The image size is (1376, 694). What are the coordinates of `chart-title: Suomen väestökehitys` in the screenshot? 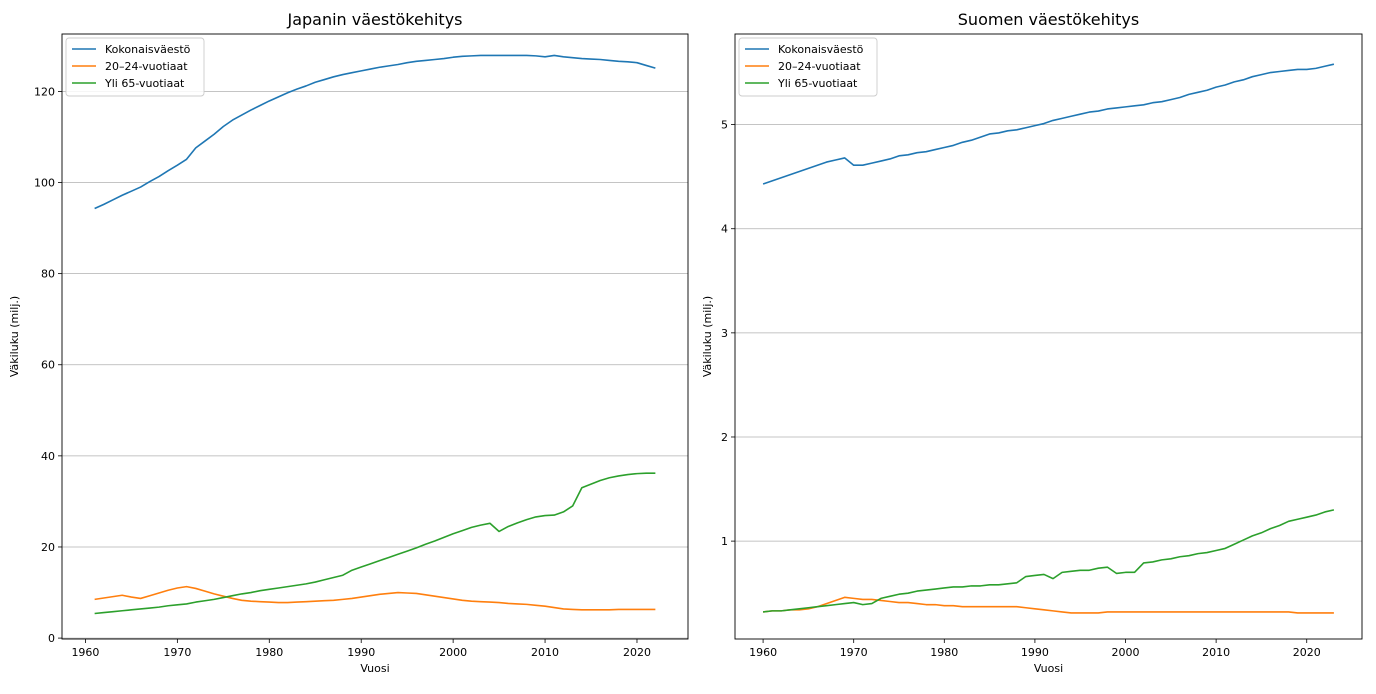 It's located at (1048, 19).